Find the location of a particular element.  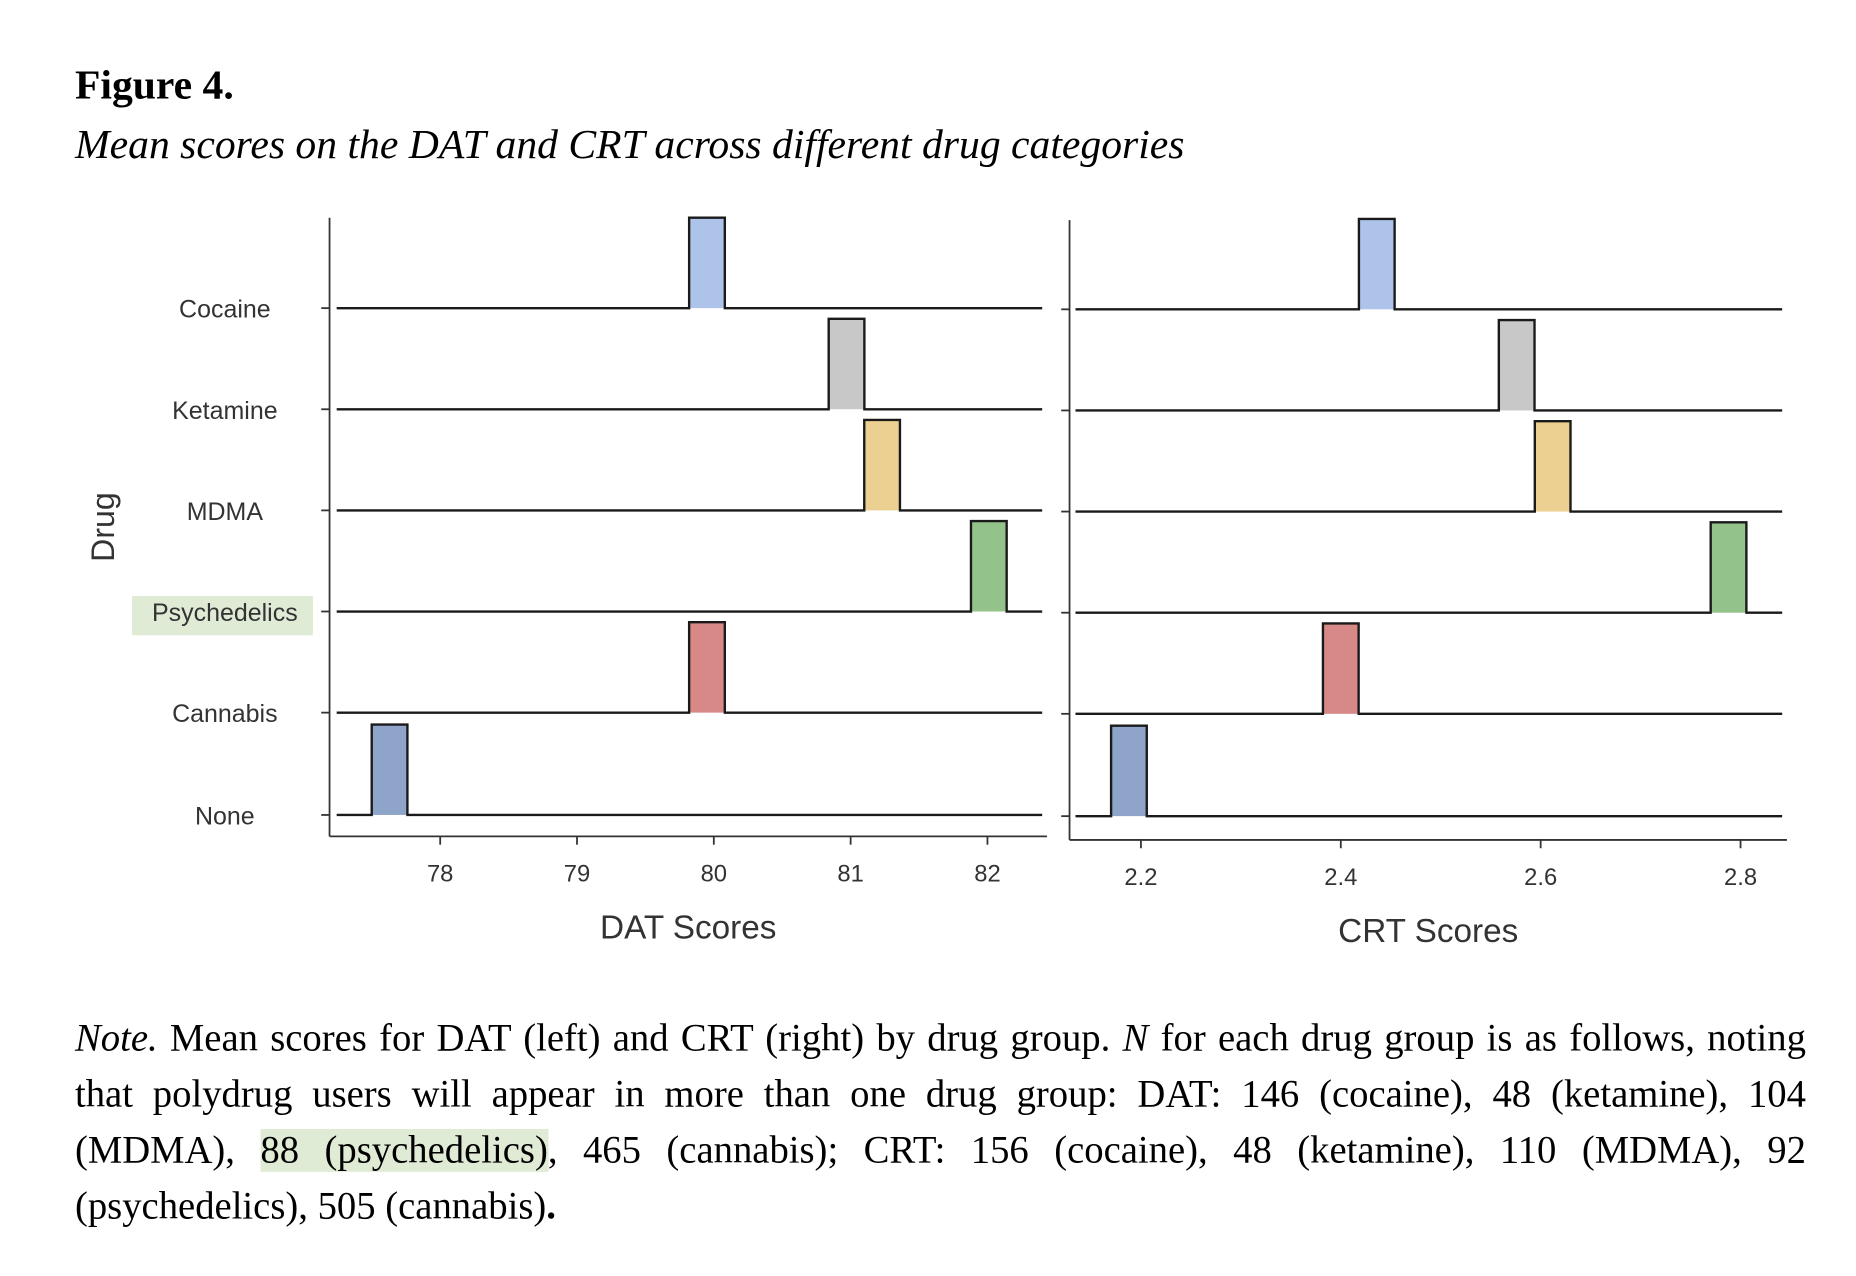

y-tick-label-cocaine: Cocaine is located at coordinates (225, 310).